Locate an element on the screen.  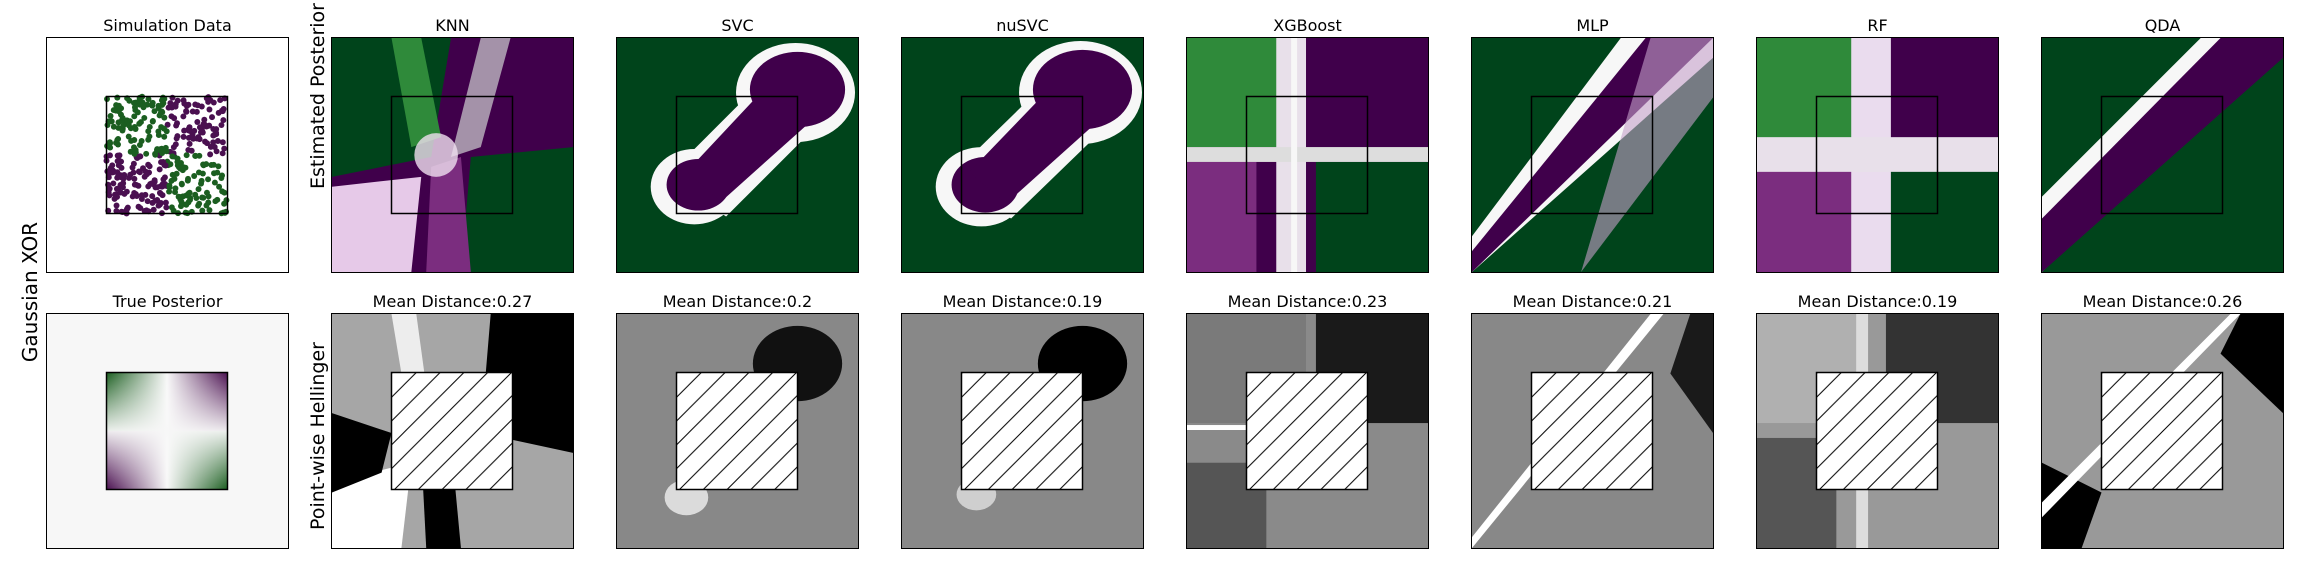
posterior-svc is located at coordinates (737, 155).